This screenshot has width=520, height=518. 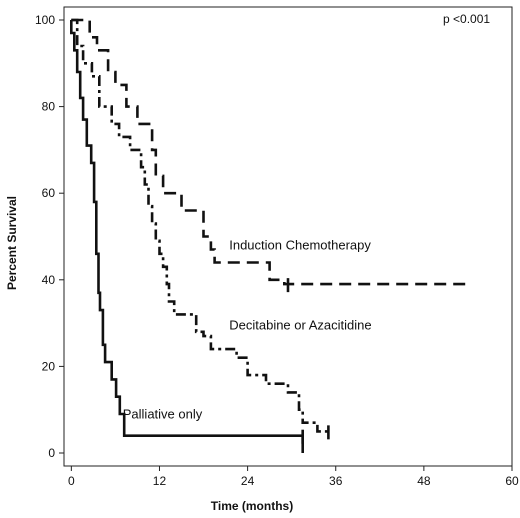 What do you see at coordinates (49, 236) in the screenshot?
I see `y-axis: 0 20 40 60 80 100` at bounding box center [49, 236].